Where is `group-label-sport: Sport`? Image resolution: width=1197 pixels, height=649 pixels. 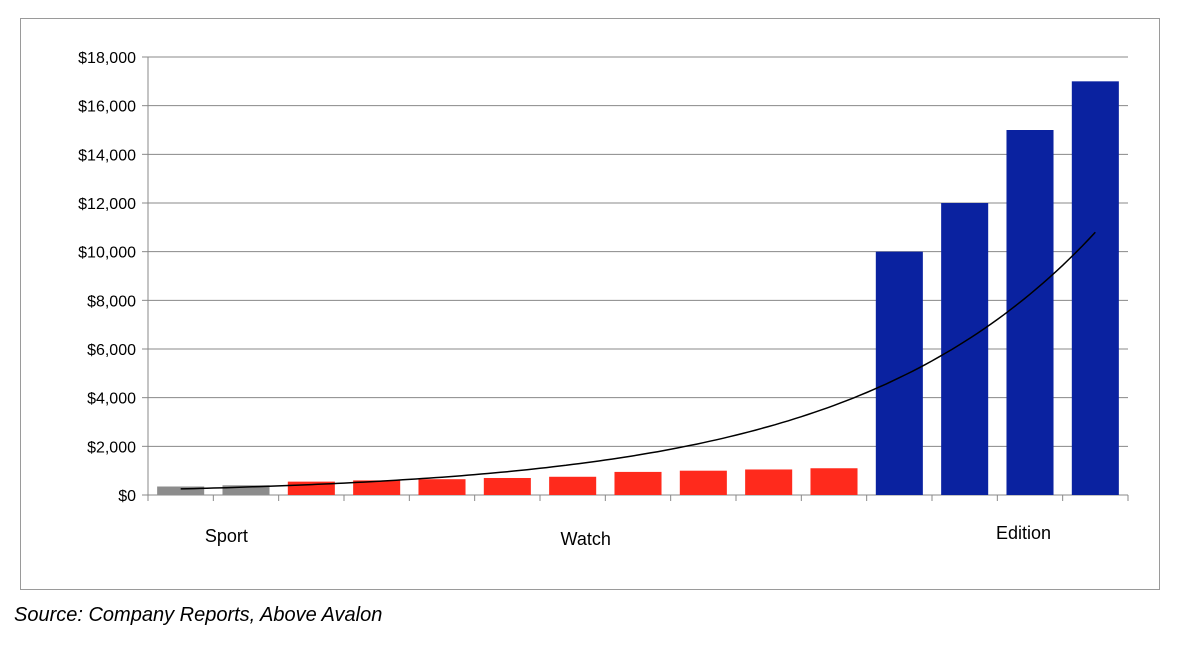
group-label-sport: Sport is located at coordinates (226, 536).